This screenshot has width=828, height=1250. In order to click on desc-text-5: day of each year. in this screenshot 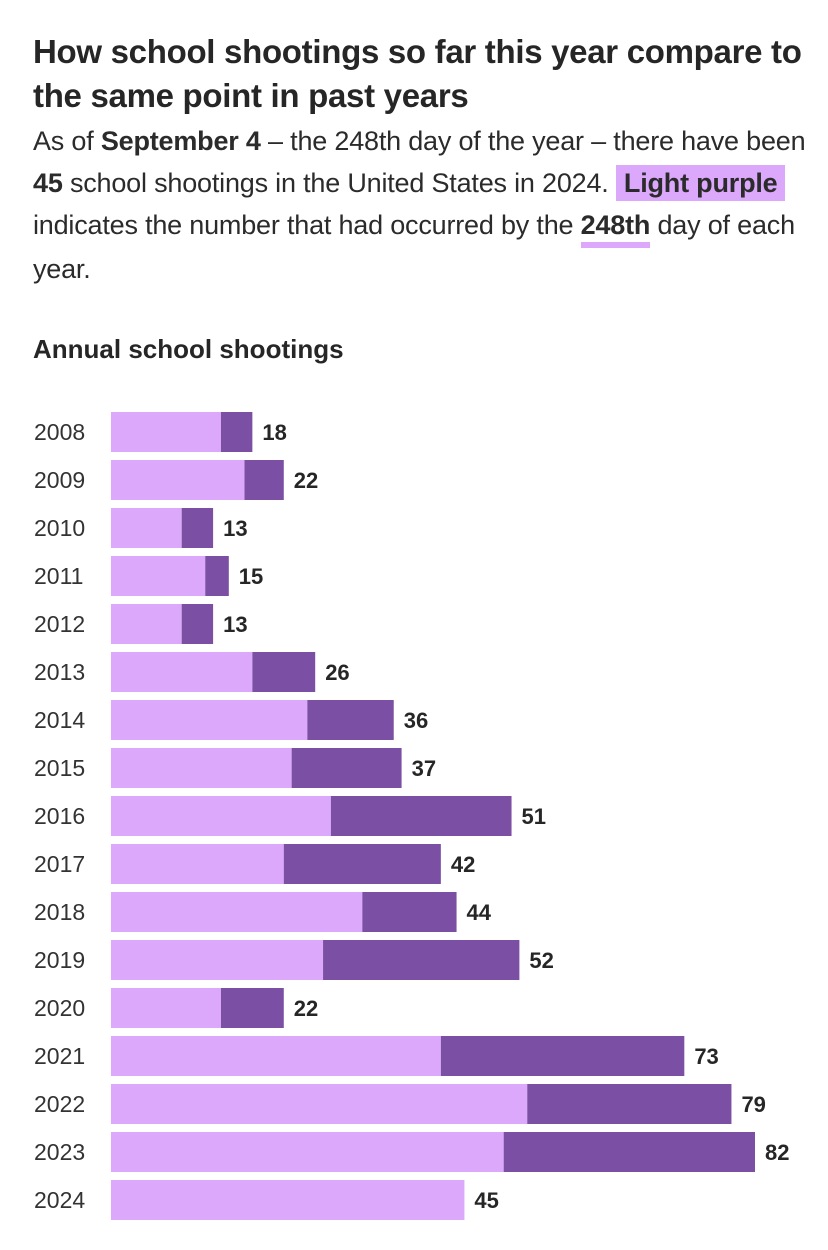, I will do `click(414, 247)`.